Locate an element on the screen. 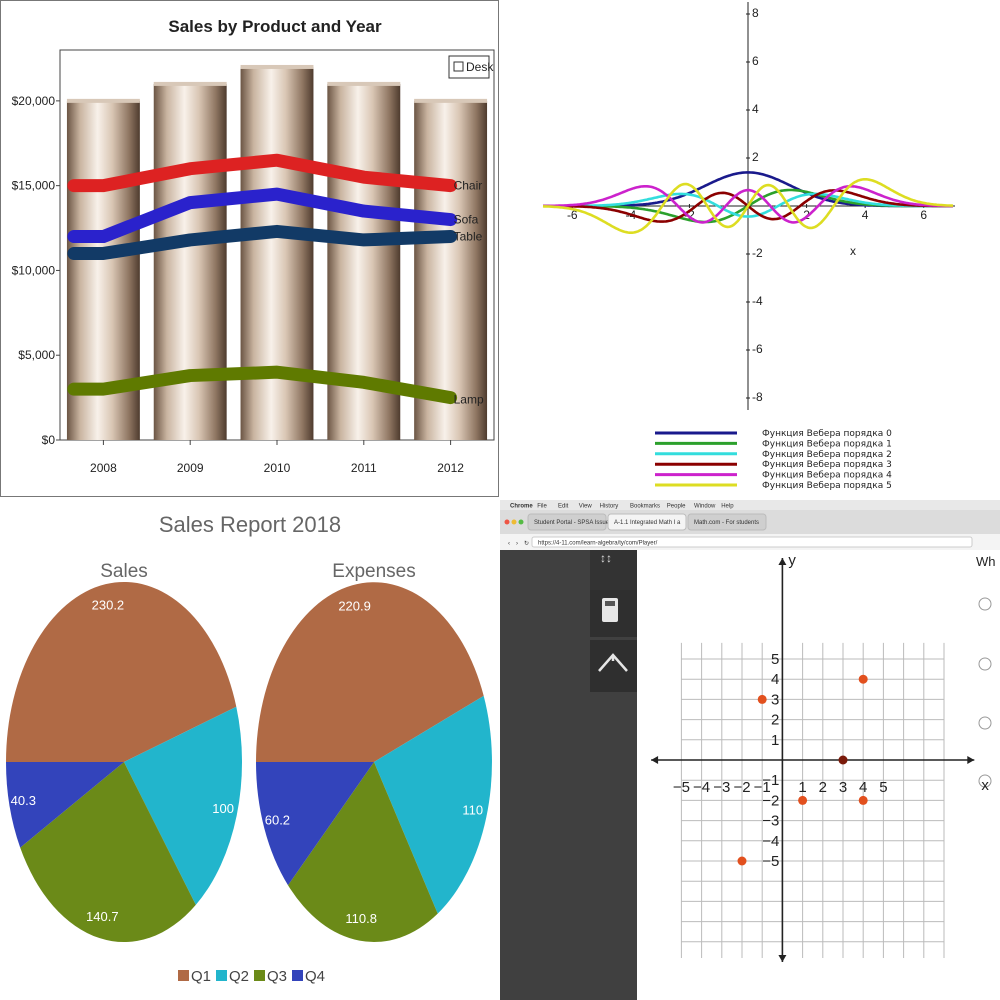 The image size is (1000, 1000). menu-item-window: Window is located at coordinates (705, 507).